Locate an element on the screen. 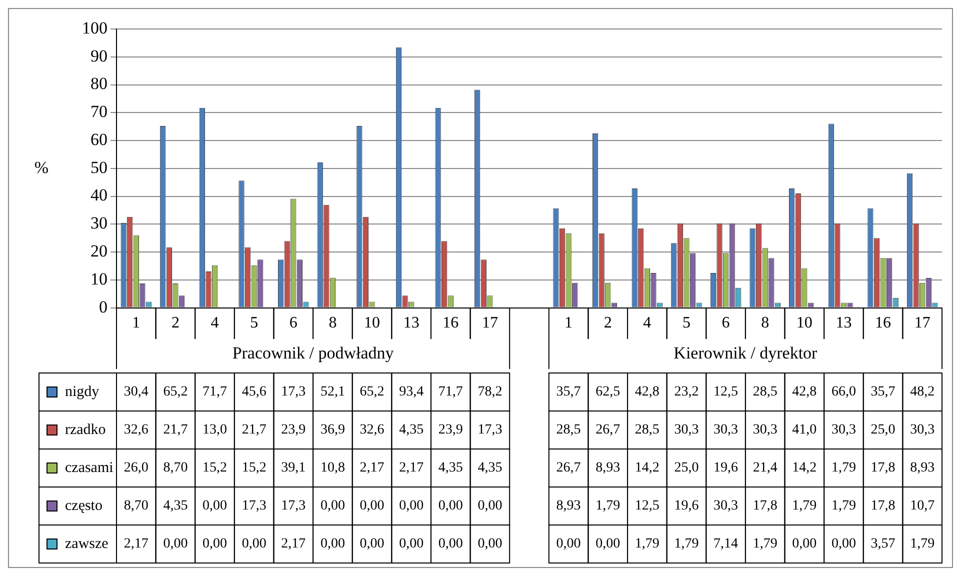  y-tick-label: 40 is located at coordinates (99, 195).